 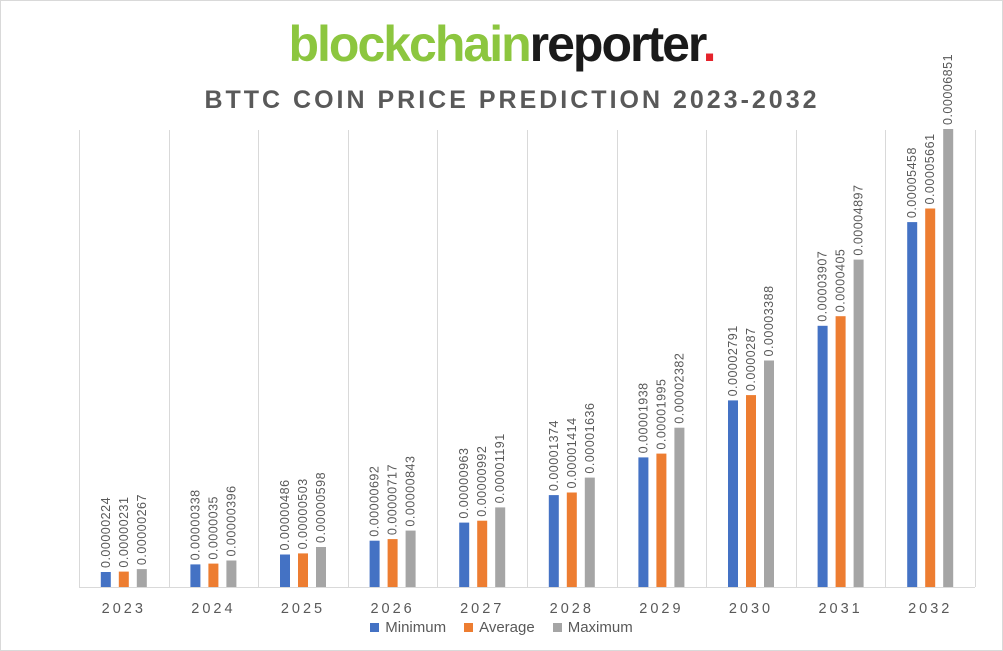 I want to click on bar-average-2024, so click(x=213, y=575).